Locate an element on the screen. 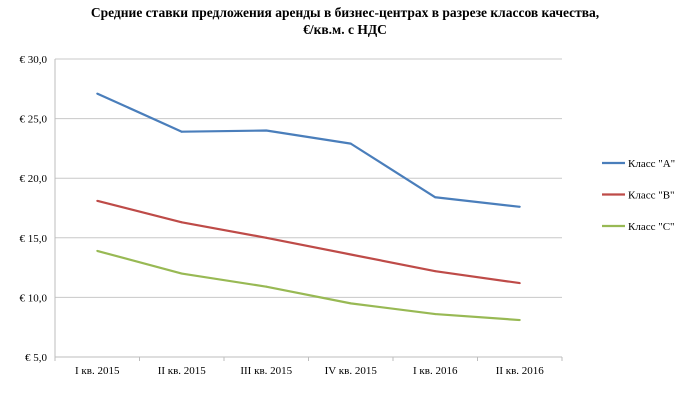 The image size is (700, 401). y-tick-label: € 25,0 is located at coordinates (34, 120).